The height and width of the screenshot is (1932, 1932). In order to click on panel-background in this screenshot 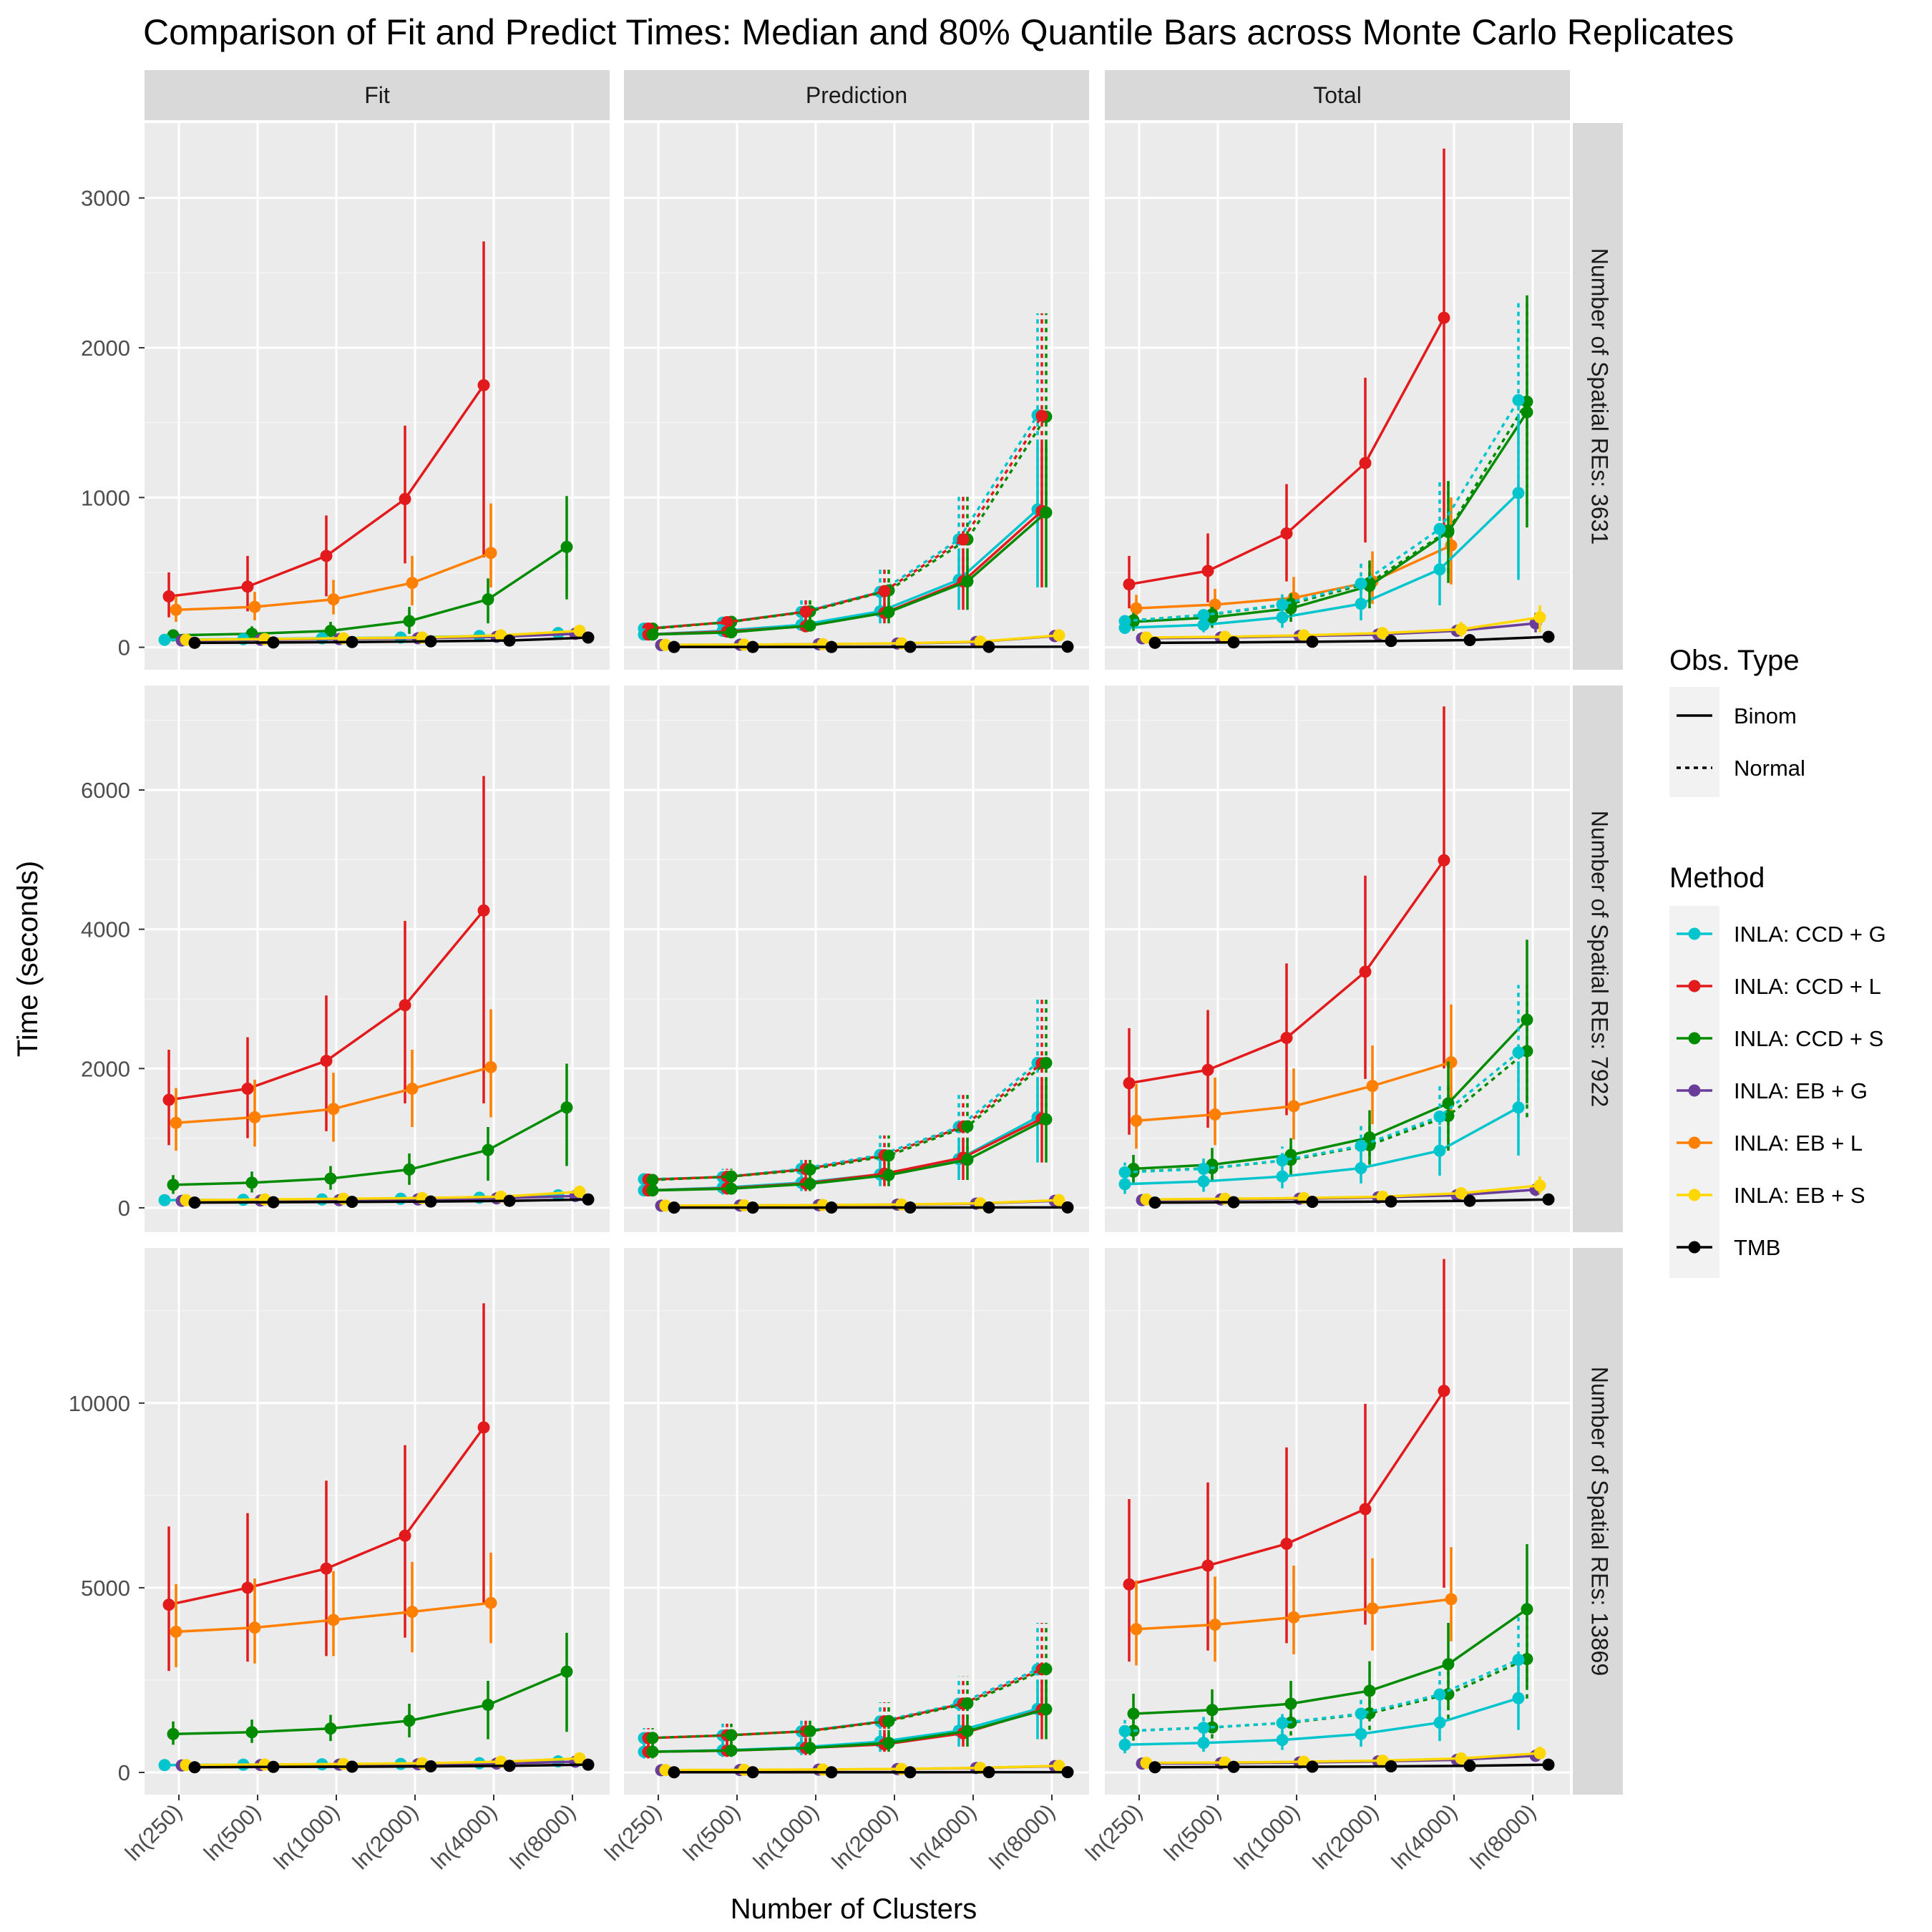, I will do `click(1337, 959)`.